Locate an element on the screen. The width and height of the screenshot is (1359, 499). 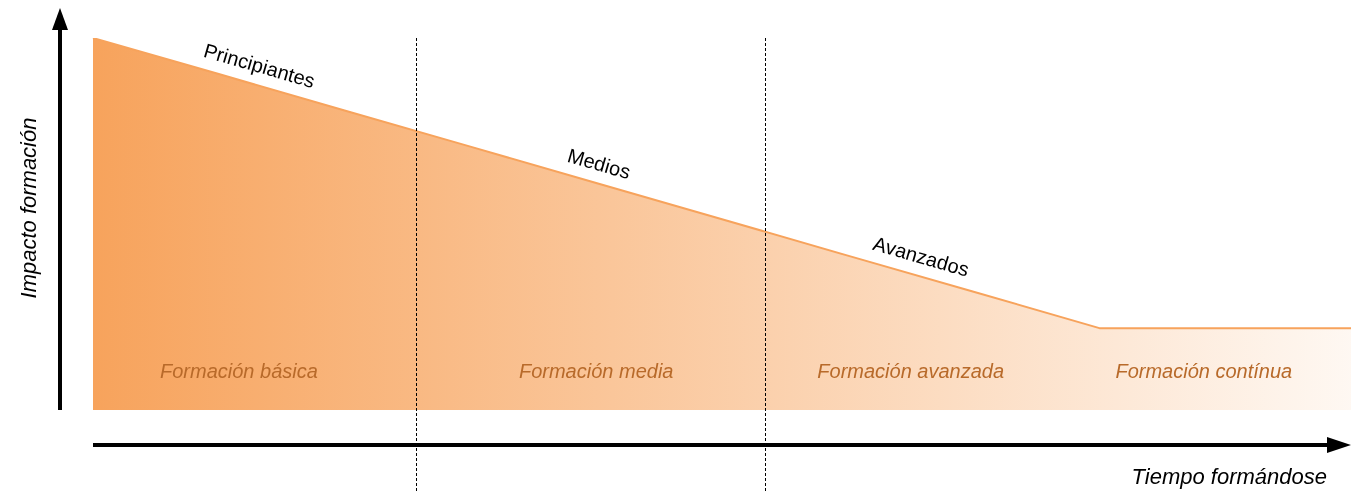
annotation: Formación avanzada is located at coordinates (911, 370).